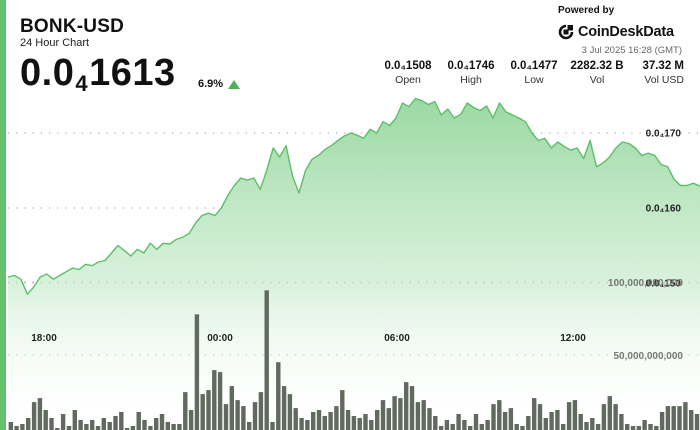 Image resolution: width=700 pixels, height=430 pixels. I want to click on price-prefix: 0.0, so click(47, 73).